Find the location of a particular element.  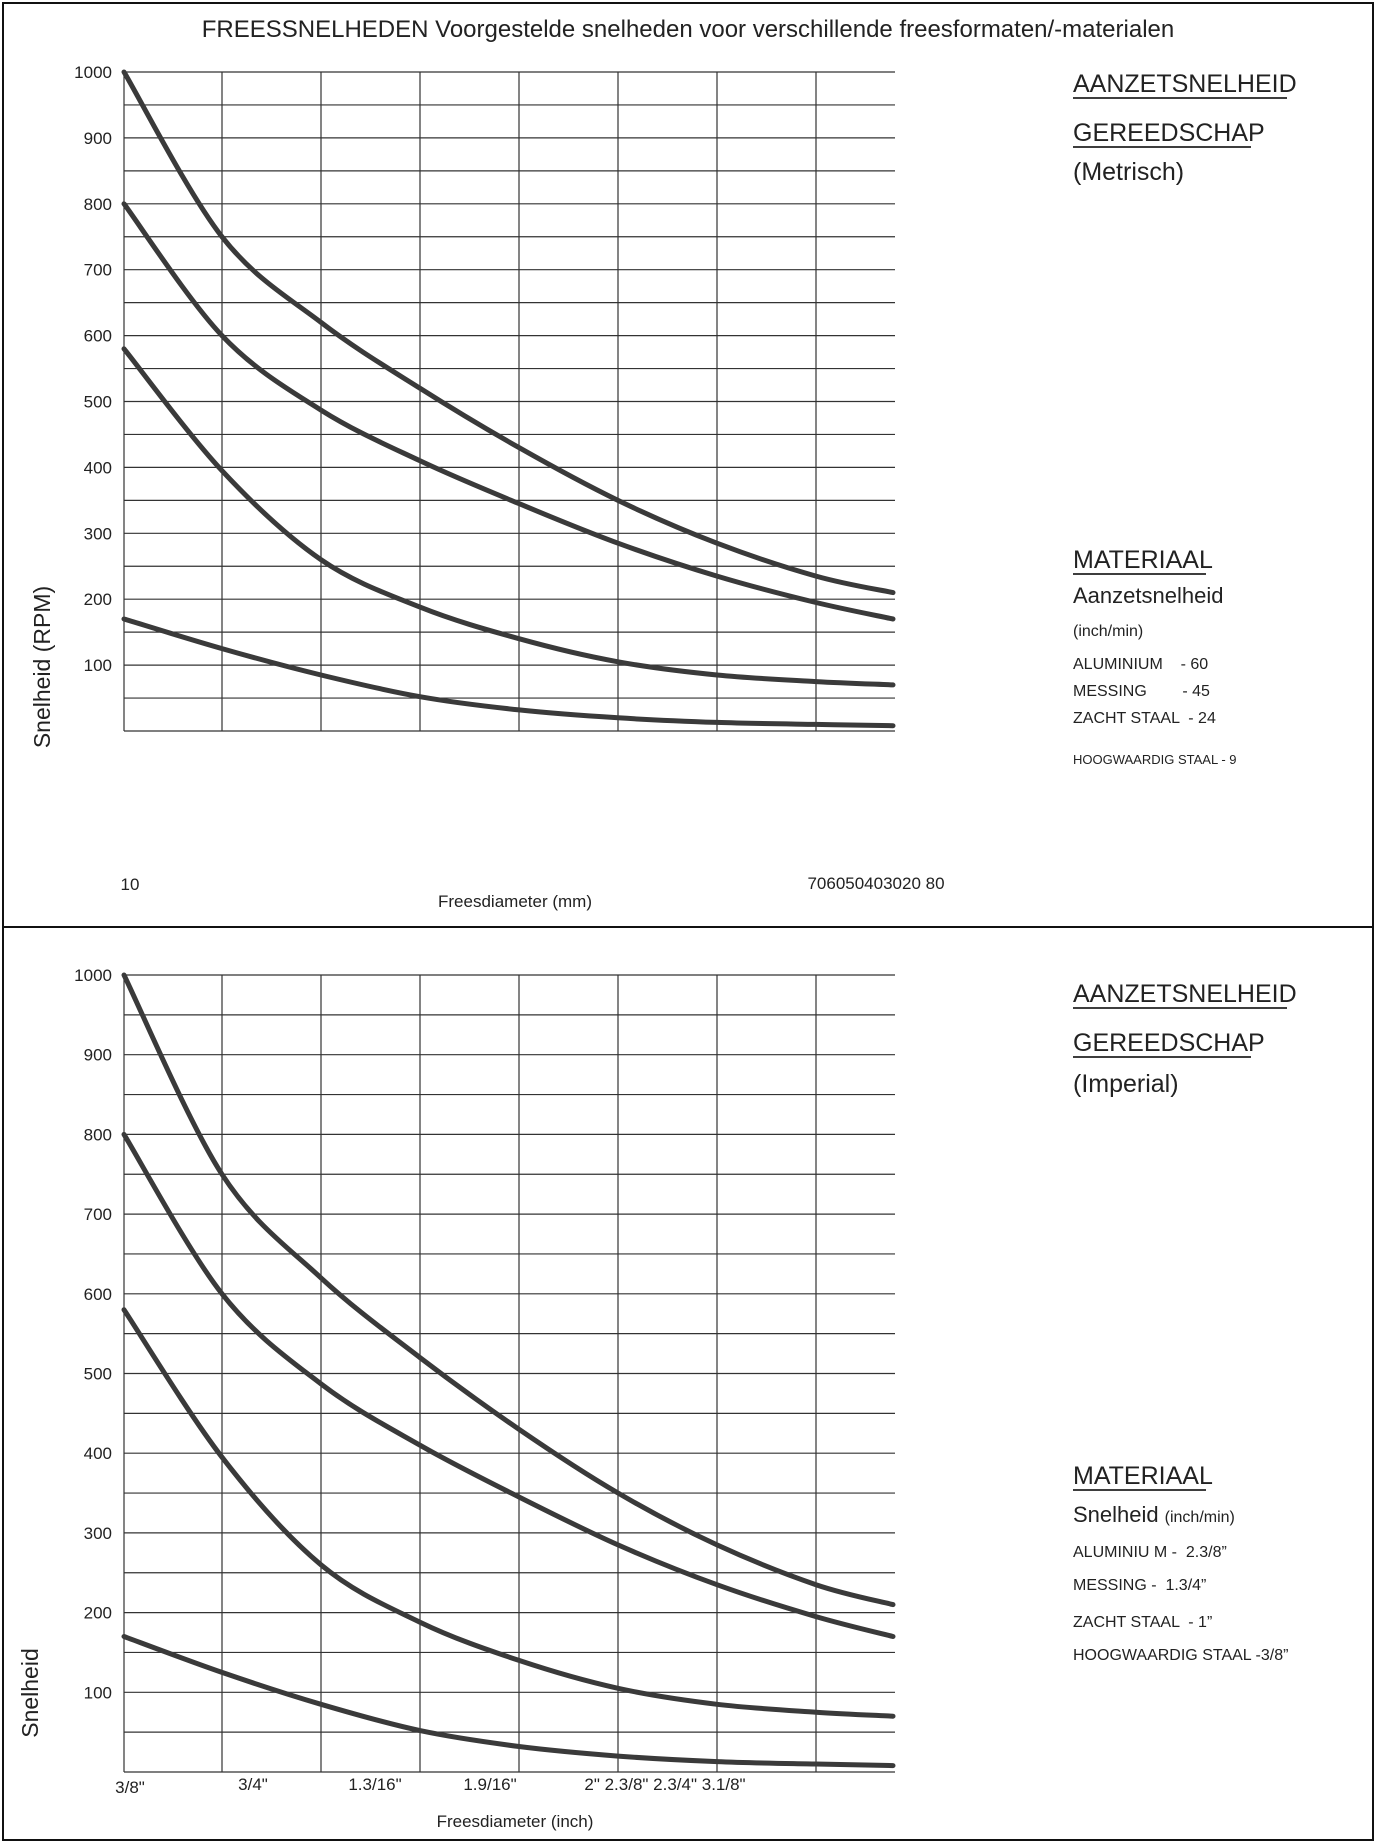

imperial-x-tick-1-3-16: 1.3/16" is located at coordinates (374, 1784).